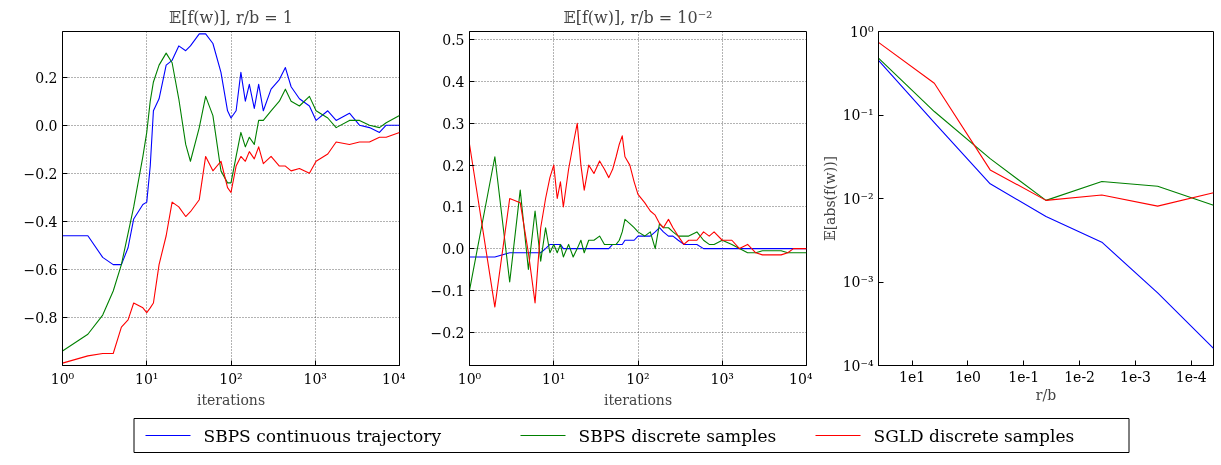 Image resolution: width=1221 pixels, height=465 pixels. What do you see at coordinates (829, 198) in the screenshot?
I see `y-axis-title: 𝔼[abs(f(w))]` at bounding box center [829, 198].